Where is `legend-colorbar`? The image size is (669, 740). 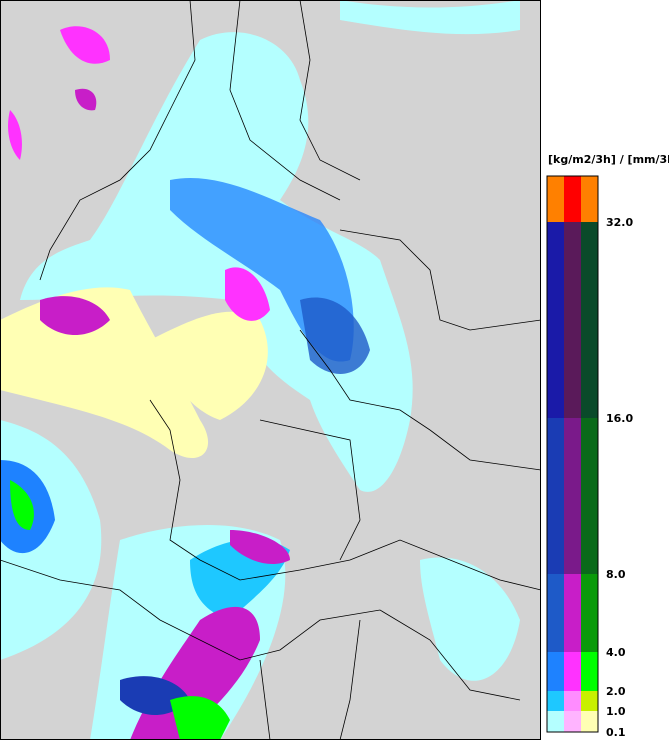
legend-colorbar is located at coordinates (572, 454).